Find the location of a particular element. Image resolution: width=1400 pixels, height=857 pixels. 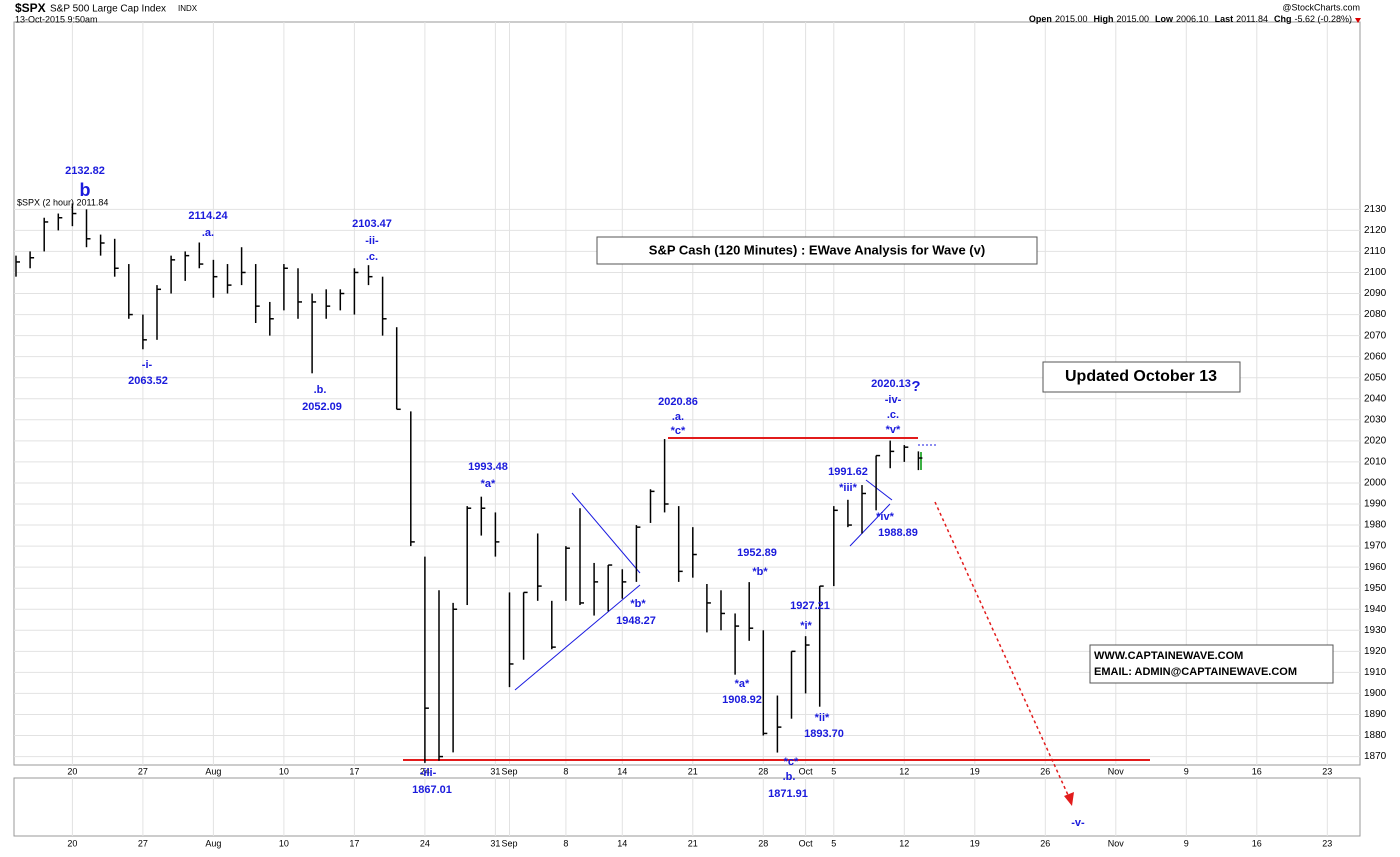

x-tick-label: 12 is located at coordinates (904, 843).